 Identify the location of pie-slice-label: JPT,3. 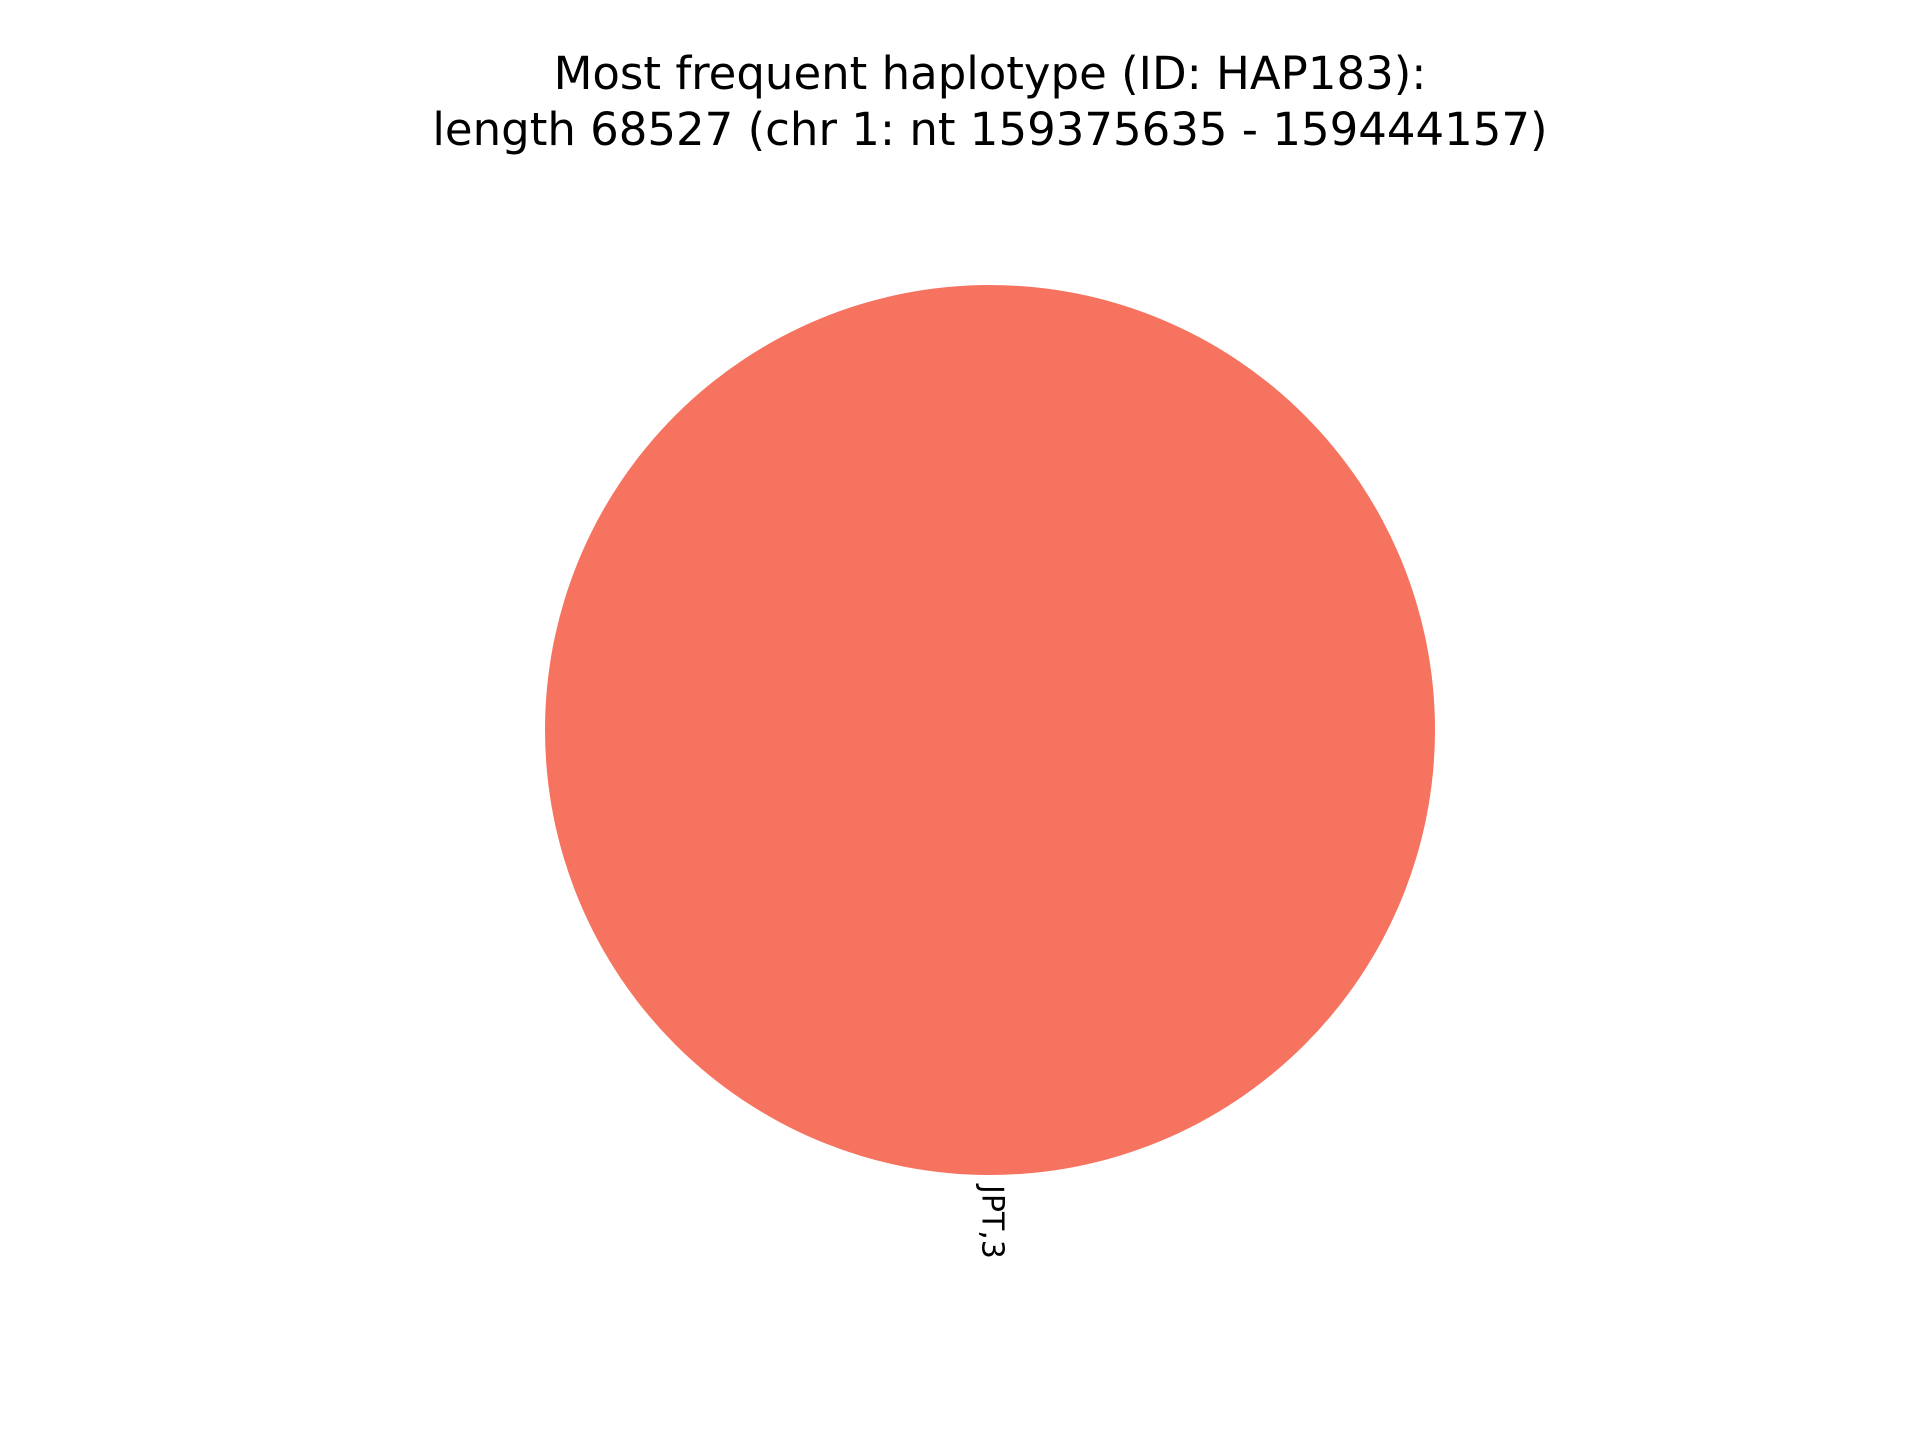
(992, 1221).